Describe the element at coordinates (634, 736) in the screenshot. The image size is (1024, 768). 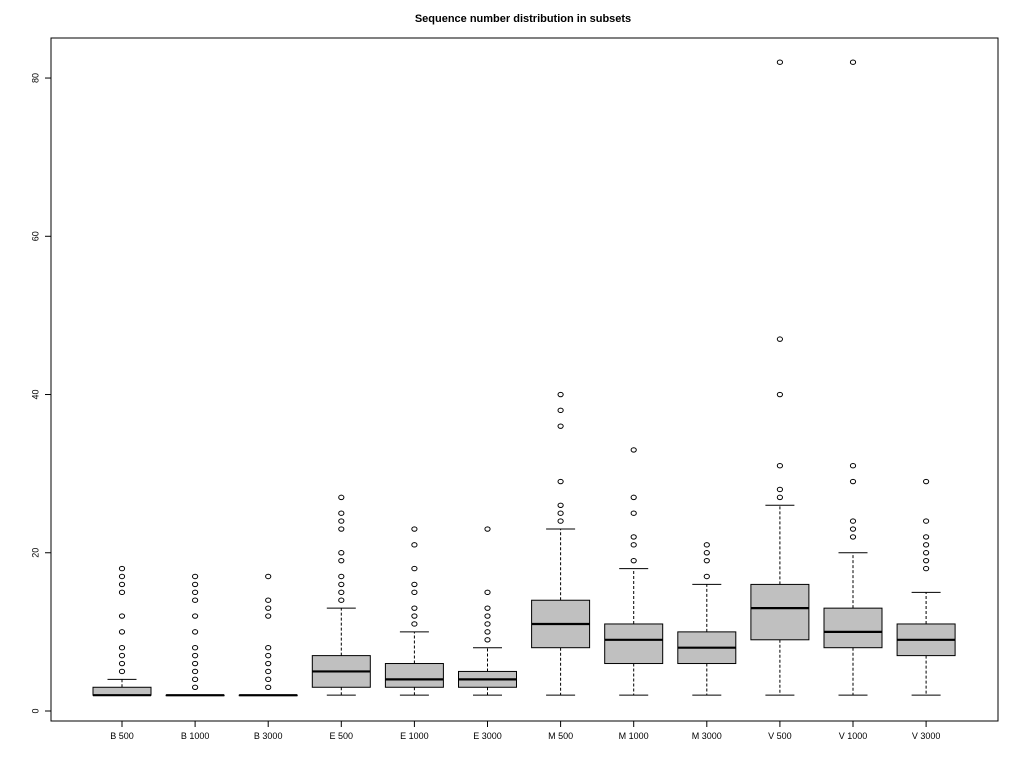
I see `x-tick-label: M 1000` at that location.